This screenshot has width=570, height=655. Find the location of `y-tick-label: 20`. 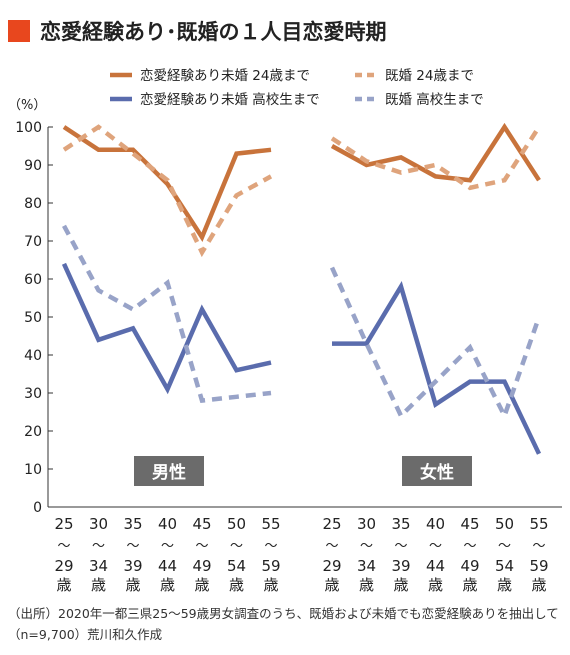

y-tick-label: 20 is located at coordinates (33, 432).